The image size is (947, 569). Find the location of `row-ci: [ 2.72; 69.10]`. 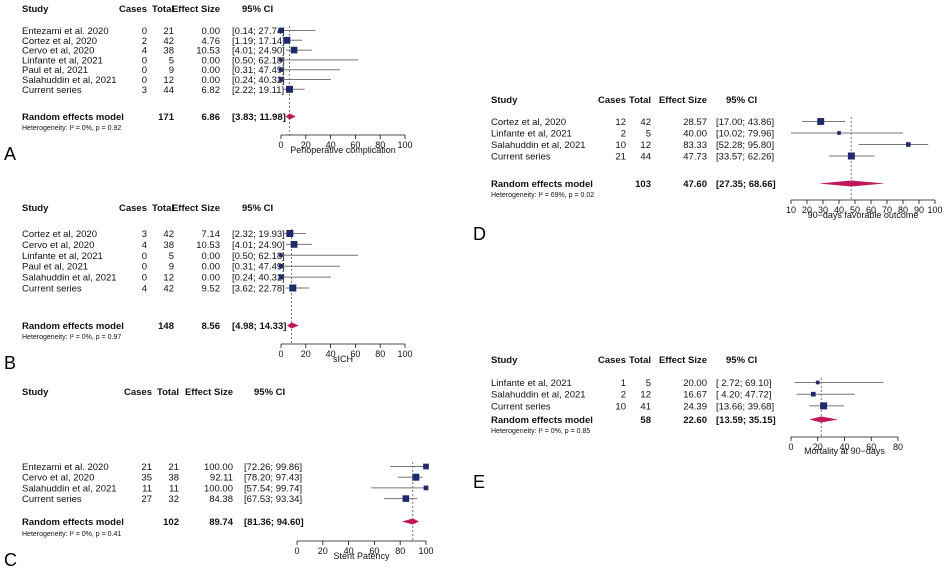

row-ci: [ 2.72; 69.10] is located at coordinates (743, 383).